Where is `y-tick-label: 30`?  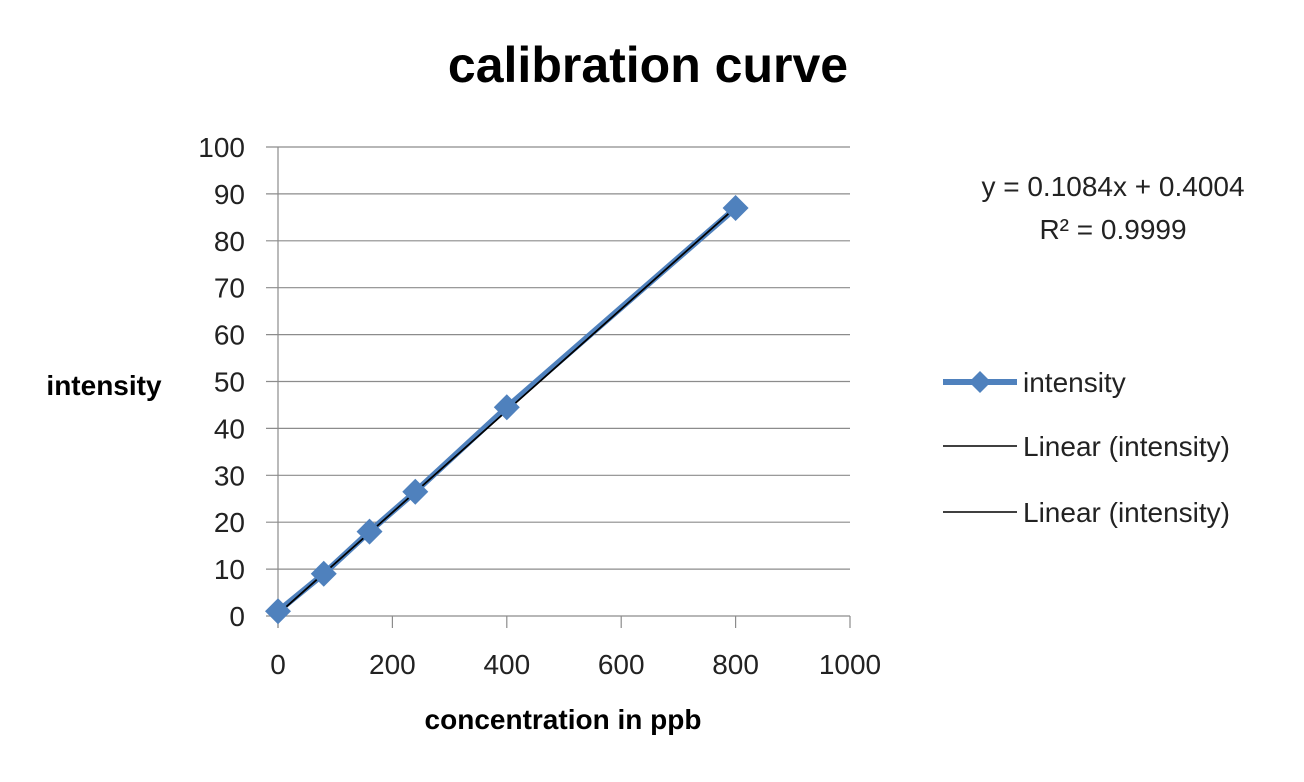
y-tick-label: 30 is located at coordinates (229, 475).